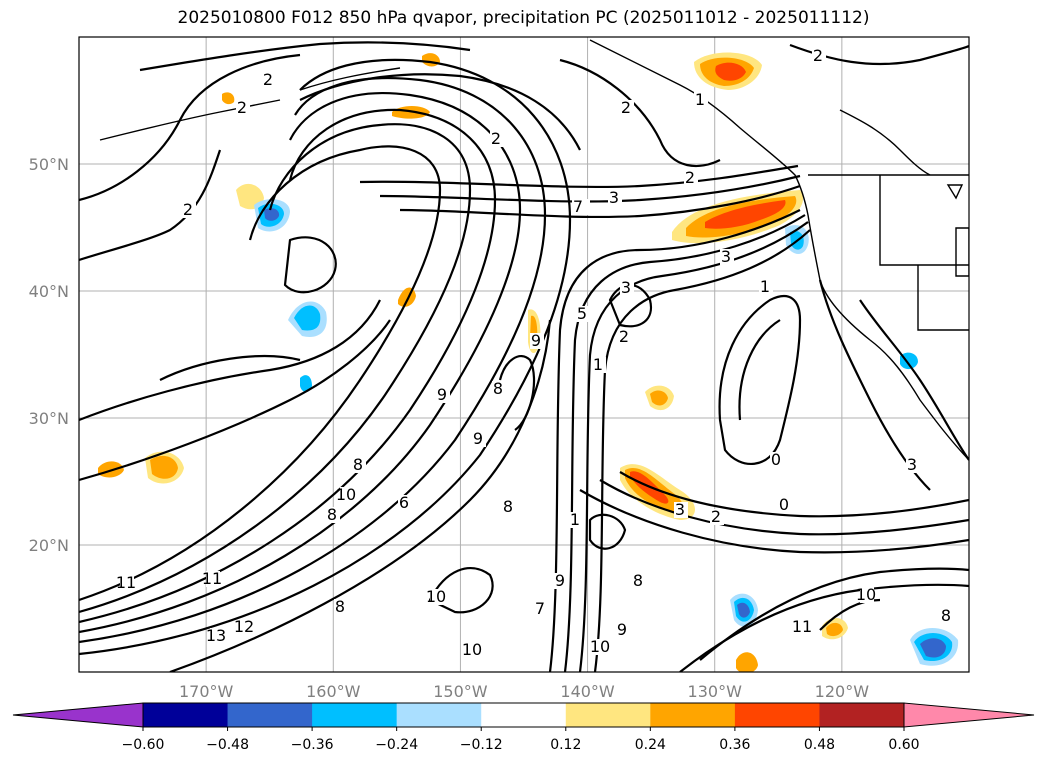  What do you see at coordinates (78, 715) in the screenshot?
I see `colorbar-extend-low` at bounding box center [78, 715].